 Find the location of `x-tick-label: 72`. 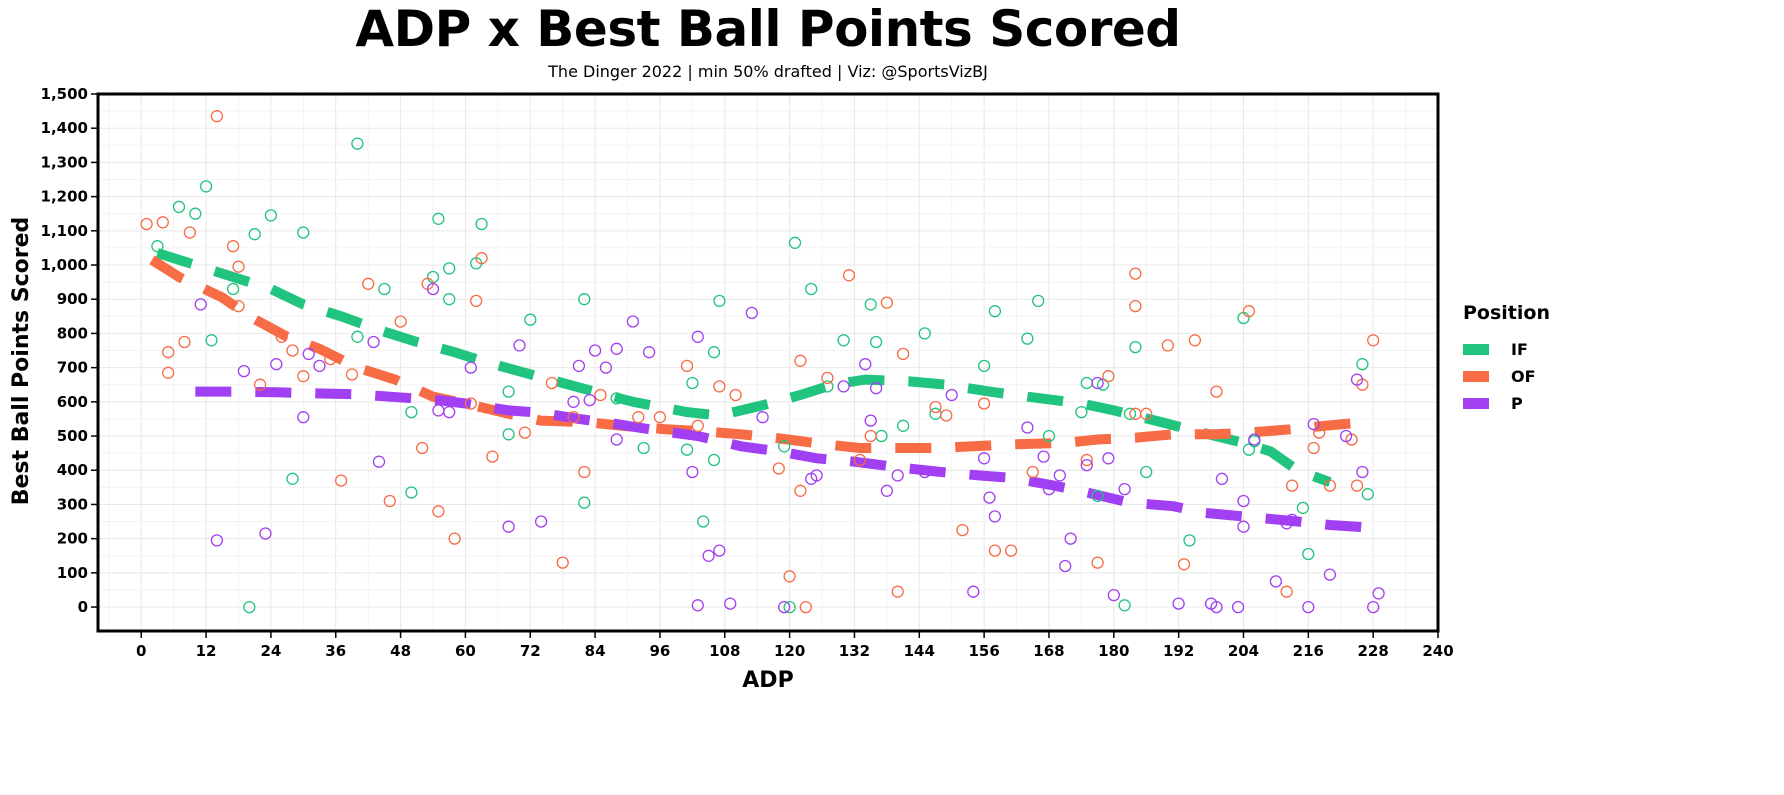

x-tick-label: 72 is located at coordinates (530, 651).